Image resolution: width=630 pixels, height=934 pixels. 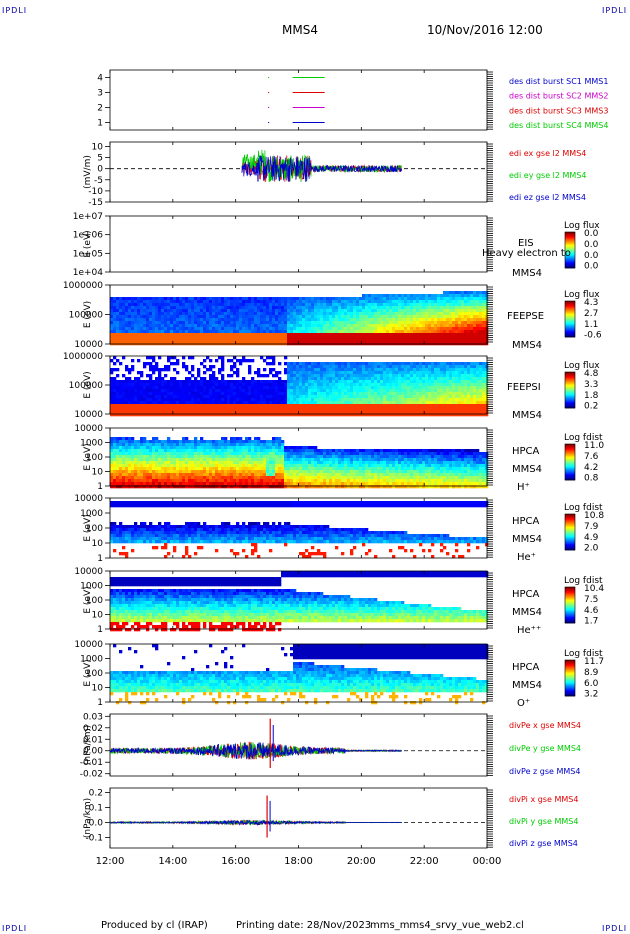 I want to click on y-tick-label: 2, so click(x=100, y=109).